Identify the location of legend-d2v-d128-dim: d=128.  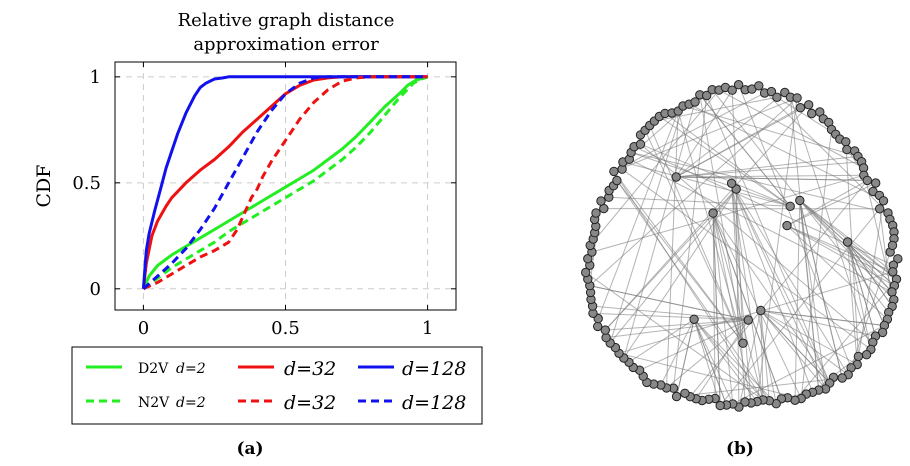
(434, 369).